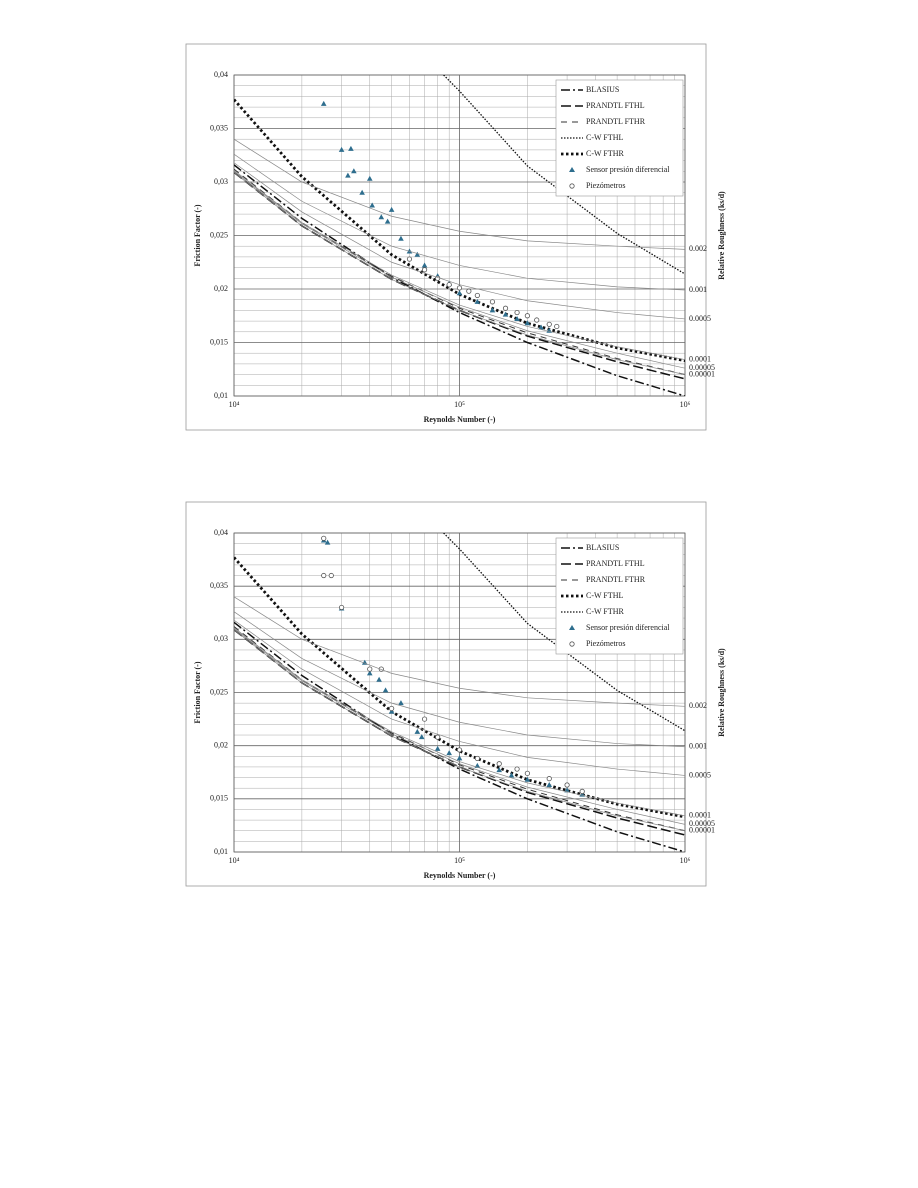 This screenshot has height=1188, width=918. What do you see at coordinates (702, 830) in the screenshot?
I see `roughness-label: 0.00001` at bounding box center [702, 830].